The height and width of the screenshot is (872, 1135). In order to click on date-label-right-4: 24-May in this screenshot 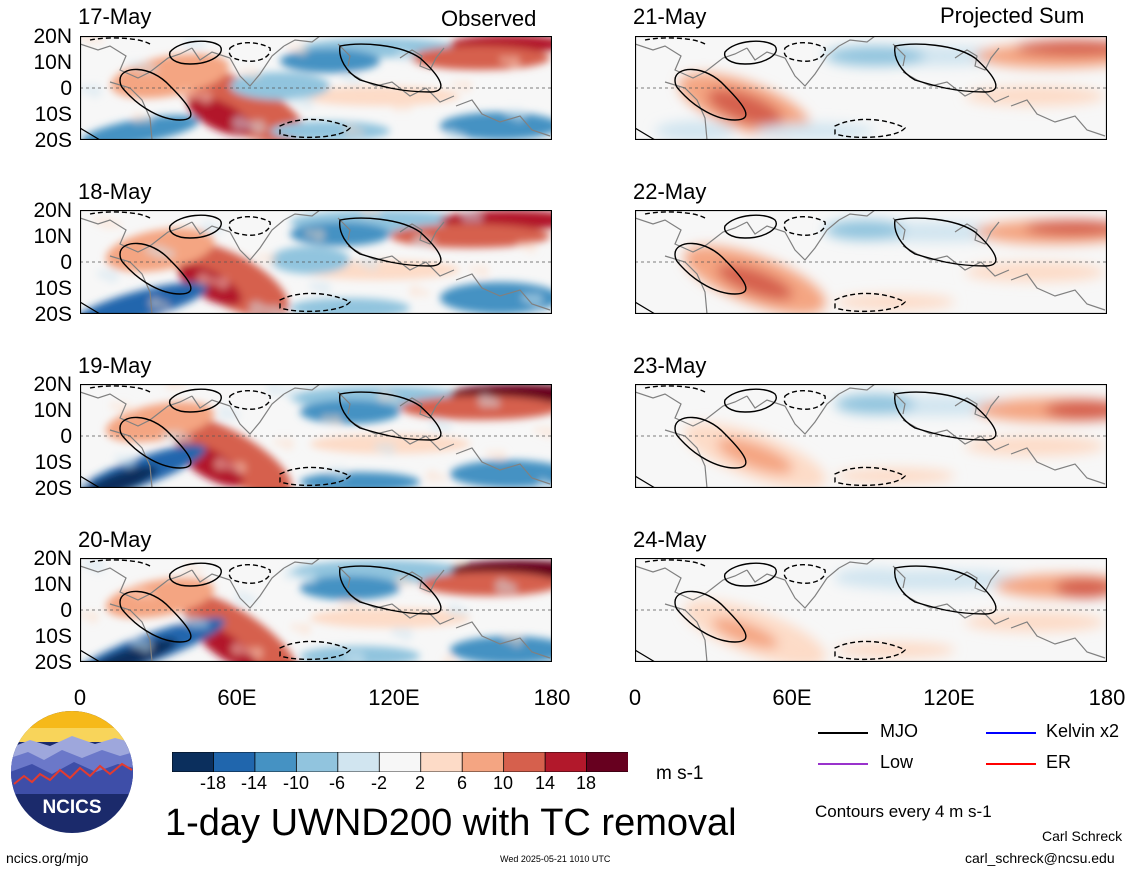, I will do `click(670, 539)`.